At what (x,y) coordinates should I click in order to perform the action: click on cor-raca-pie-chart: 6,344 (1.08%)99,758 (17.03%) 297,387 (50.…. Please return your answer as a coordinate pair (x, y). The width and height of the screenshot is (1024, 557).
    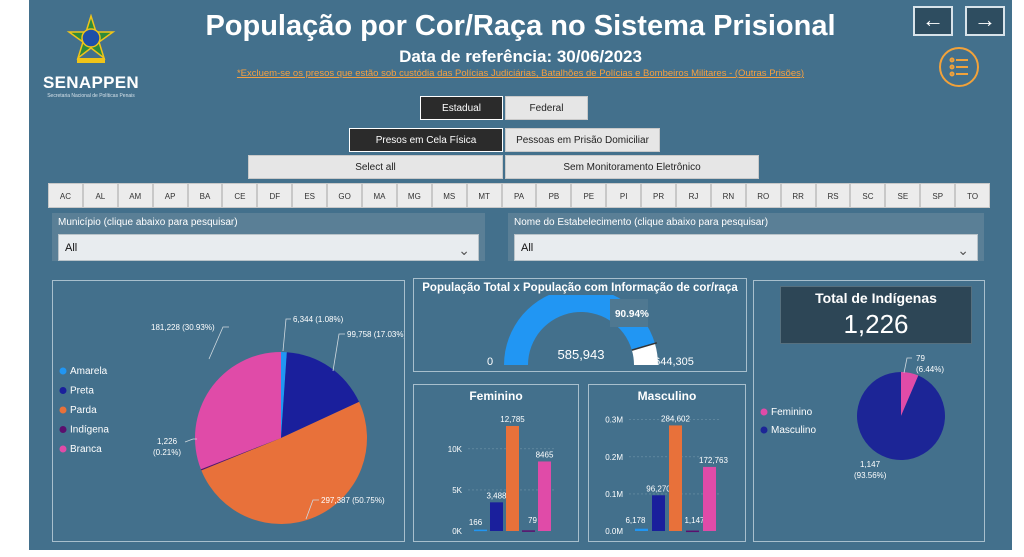
    Looking at the image, I should click on (232, 420).